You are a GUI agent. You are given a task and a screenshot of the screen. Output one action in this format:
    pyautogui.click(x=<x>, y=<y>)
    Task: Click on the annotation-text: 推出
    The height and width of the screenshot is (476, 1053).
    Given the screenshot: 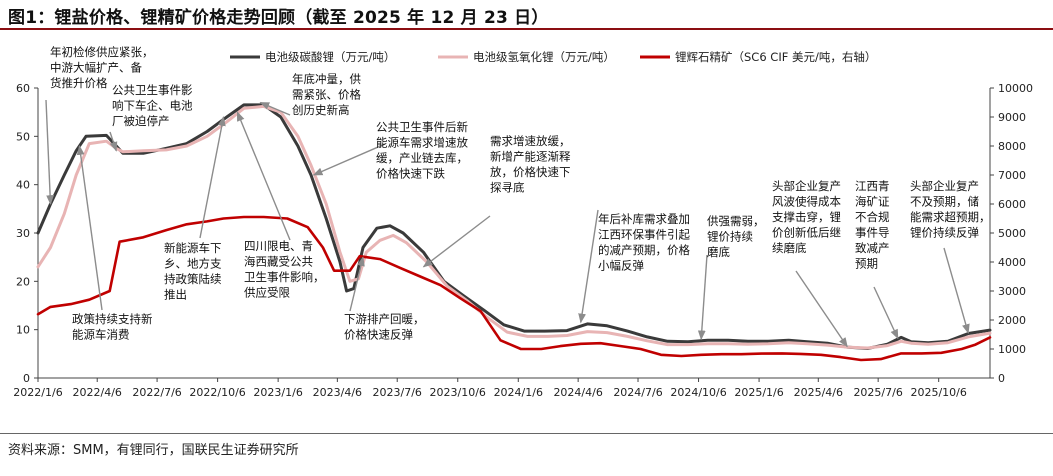 What is the action you would take?
    pyautogui.click(x=175, y=295)
    